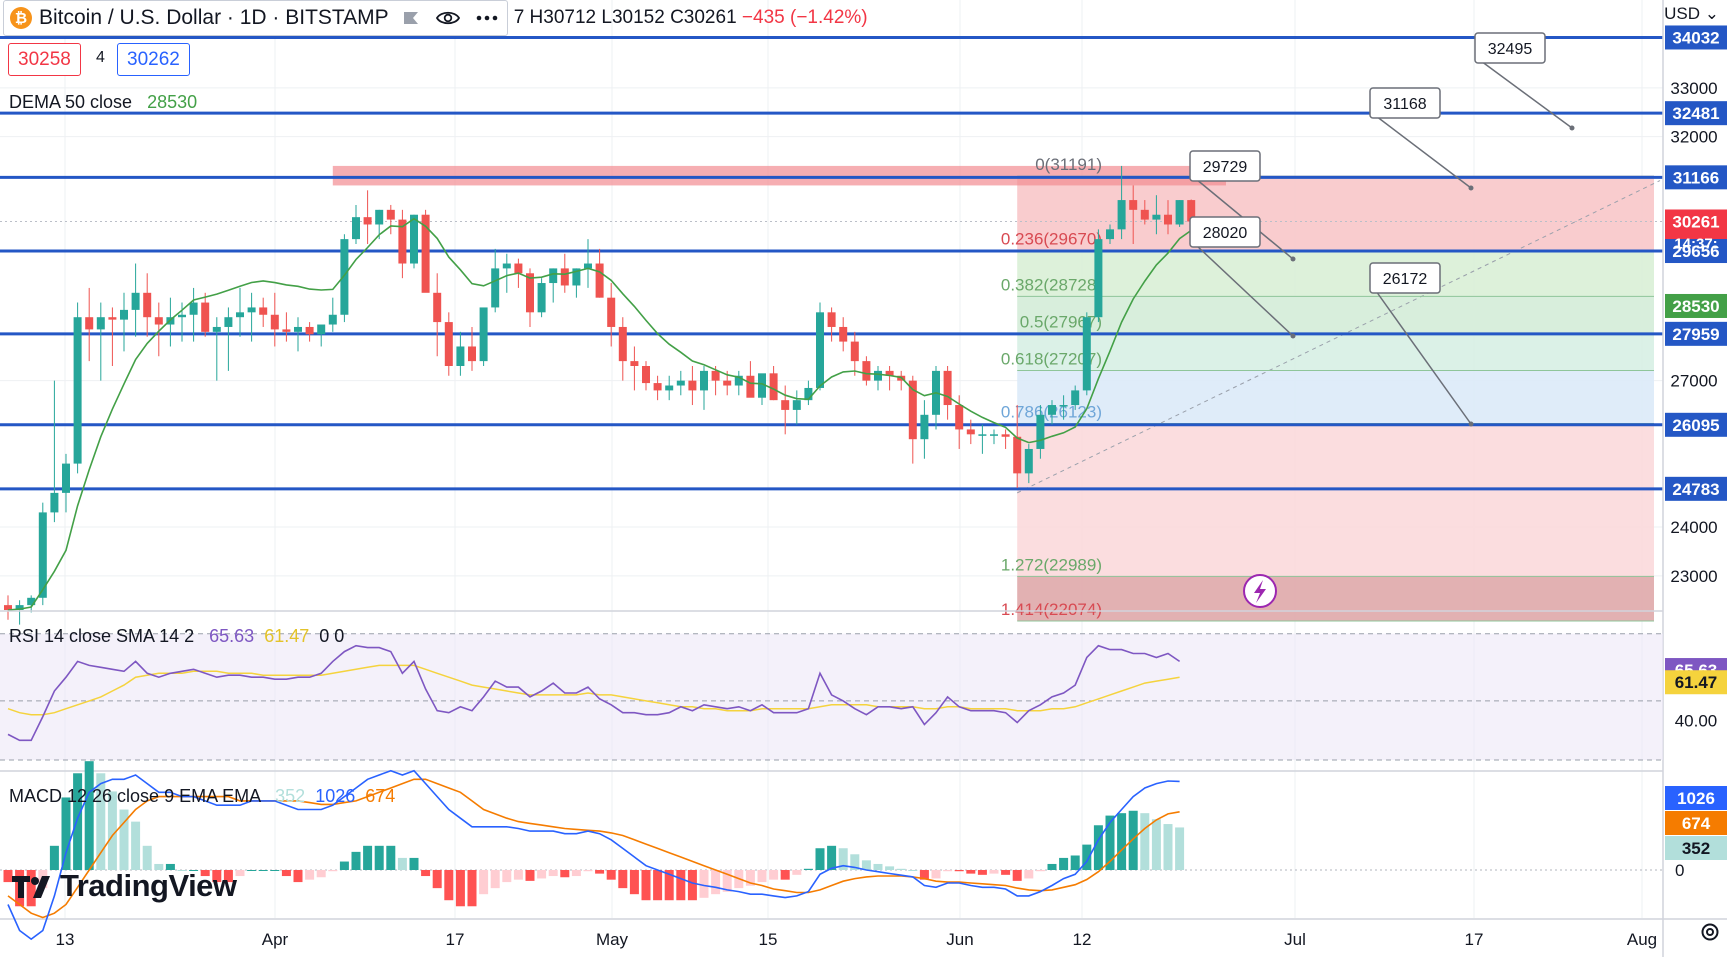 The image size is (1727, 962). What do you see at coordinates (487, 18) in the screenshot?
I see `more-icon` at bounding box center [487, 18].